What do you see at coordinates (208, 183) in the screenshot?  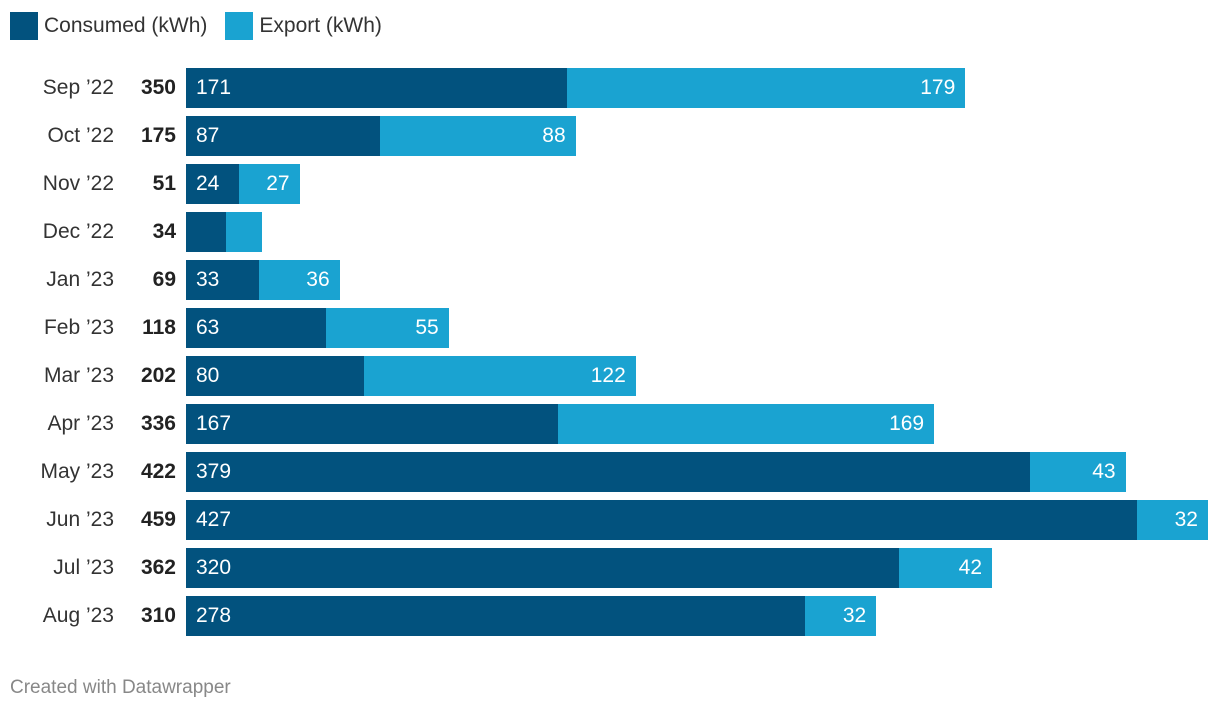 I see `value-label-consumed: 24` at bounding box center [208, 183].